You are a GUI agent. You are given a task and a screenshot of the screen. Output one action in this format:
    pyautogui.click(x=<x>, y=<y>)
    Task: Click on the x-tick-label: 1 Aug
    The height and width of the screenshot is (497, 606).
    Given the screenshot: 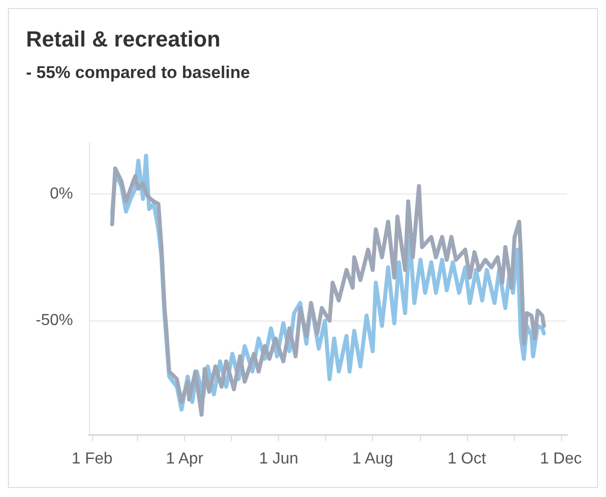 What is the action you would take?
    pyautogui.click(x=373, y=459)
    